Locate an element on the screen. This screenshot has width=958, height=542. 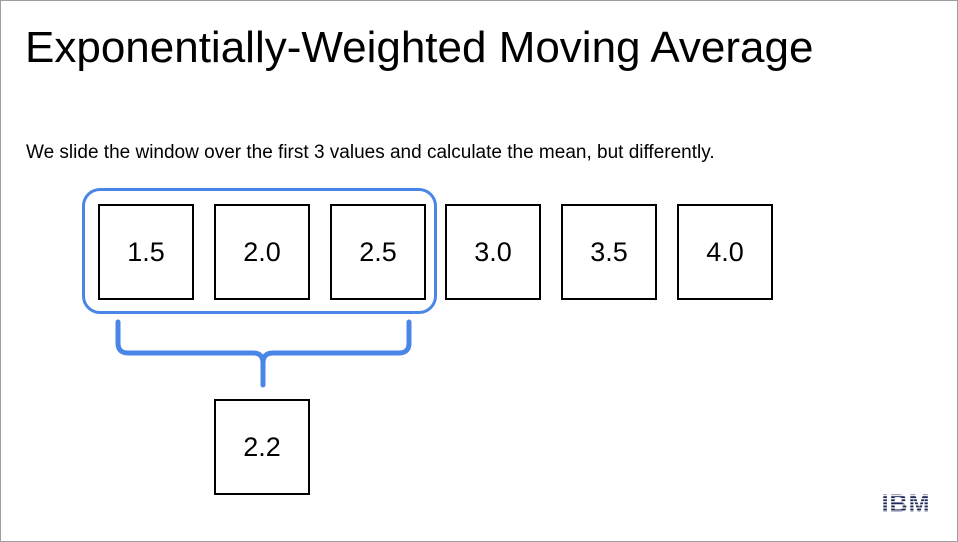
ibm-logo: IBM is located at coordinates (906, 503).